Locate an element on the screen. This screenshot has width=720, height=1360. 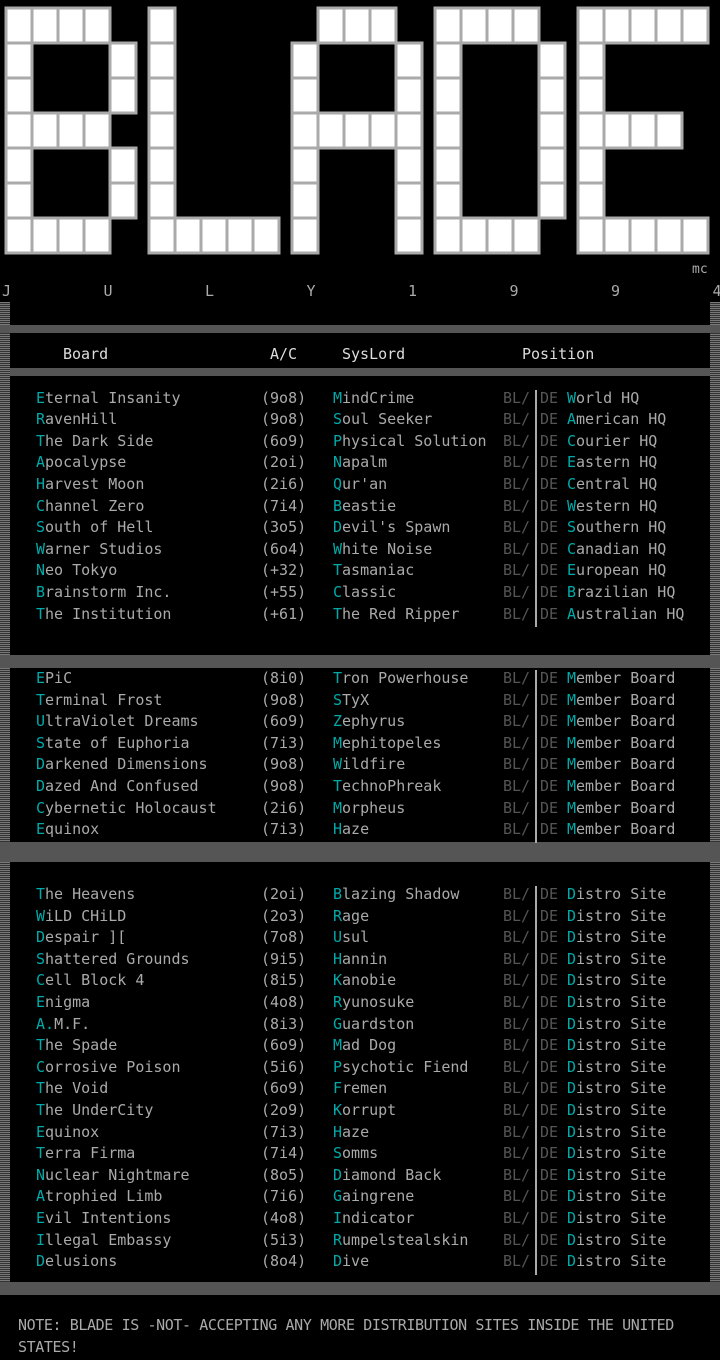
position-label: Canadian HQ is located at coordinates (617, 548).